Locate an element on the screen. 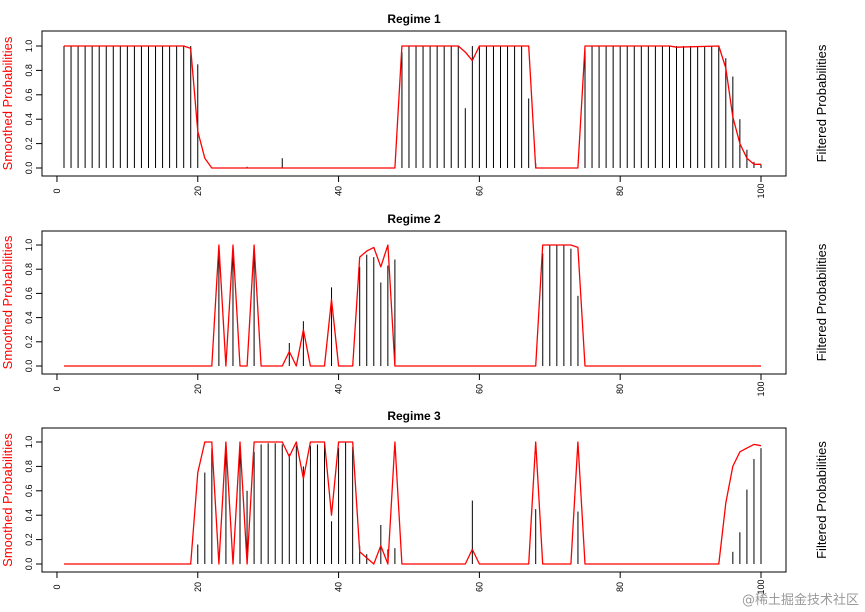  watermark-text: @稀土掘金技术社区 is located at coordinates (800, 600).